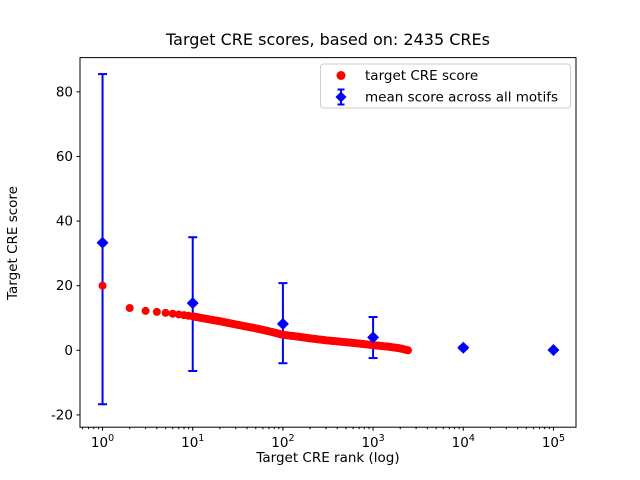 The height and width of the screenshot is (480, 640). I want to click on y-tick-label: 0, so click(68, 351).